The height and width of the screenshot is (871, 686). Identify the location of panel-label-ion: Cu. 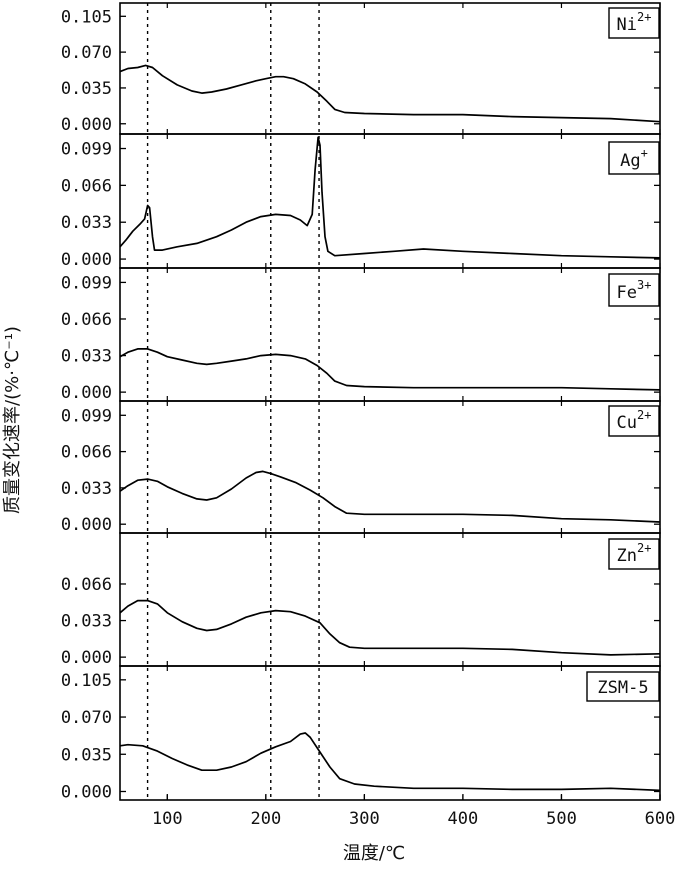
(627, 423).